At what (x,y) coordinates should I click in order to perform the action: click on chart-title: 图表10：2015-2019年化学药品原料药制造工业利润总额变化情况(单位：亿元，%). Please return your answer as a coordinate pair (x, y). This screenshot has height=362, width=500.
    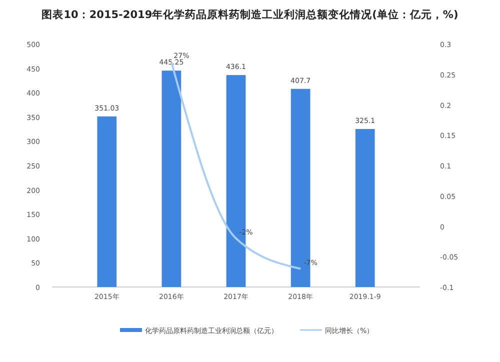
    Looking at the image, I should click on (250, 14).